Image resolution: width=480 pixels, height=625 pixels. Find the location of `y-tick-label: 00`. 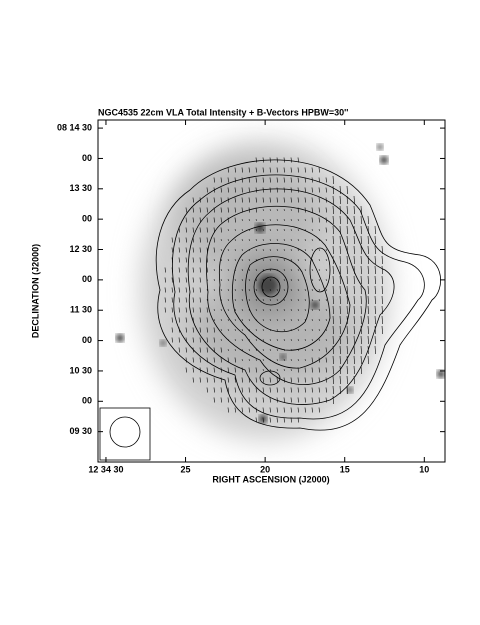

y-tick-label: 00 is located at coordinates (87, 340).